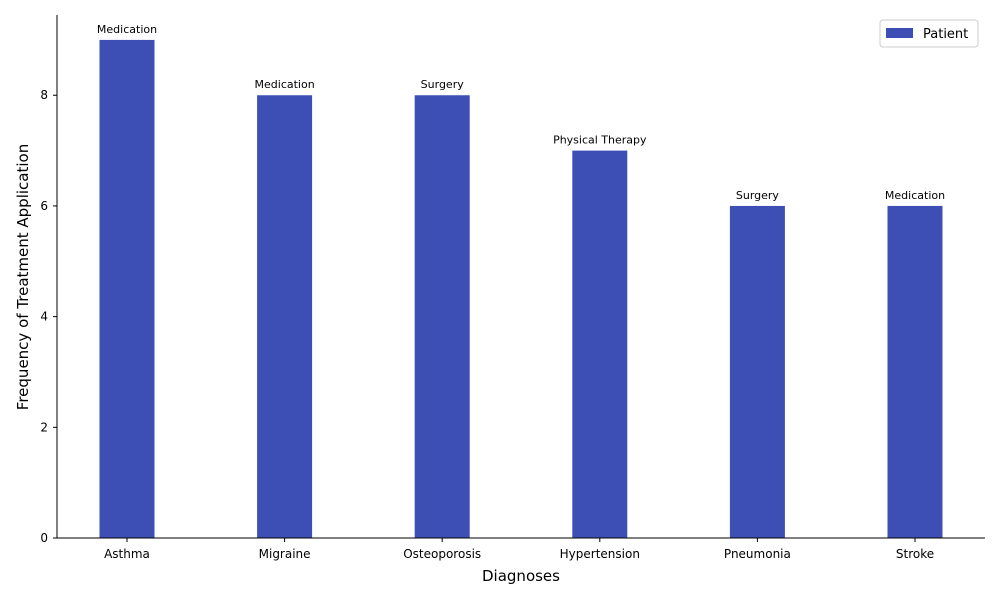 Image resolution: width=1000 pixels, height=600 pixels. What do you see at coordinates (521, 576) in the screenshot?
I see `x-axis-title: Diagnoses` at bounding box center [521, 576].